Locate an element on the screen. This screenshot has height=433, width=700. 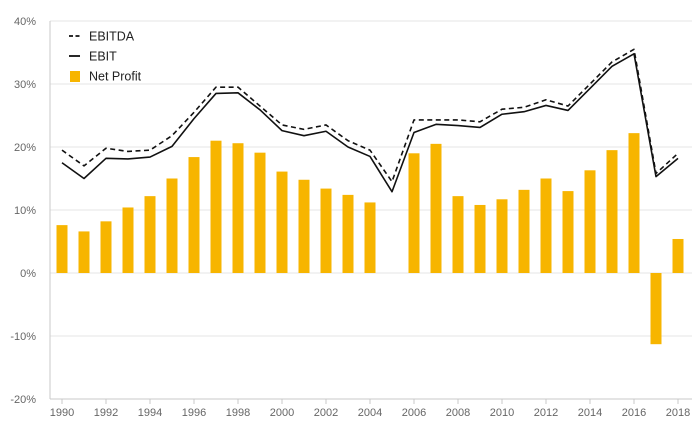
y-tick-label: 0% is located at coordinates (28, 274).